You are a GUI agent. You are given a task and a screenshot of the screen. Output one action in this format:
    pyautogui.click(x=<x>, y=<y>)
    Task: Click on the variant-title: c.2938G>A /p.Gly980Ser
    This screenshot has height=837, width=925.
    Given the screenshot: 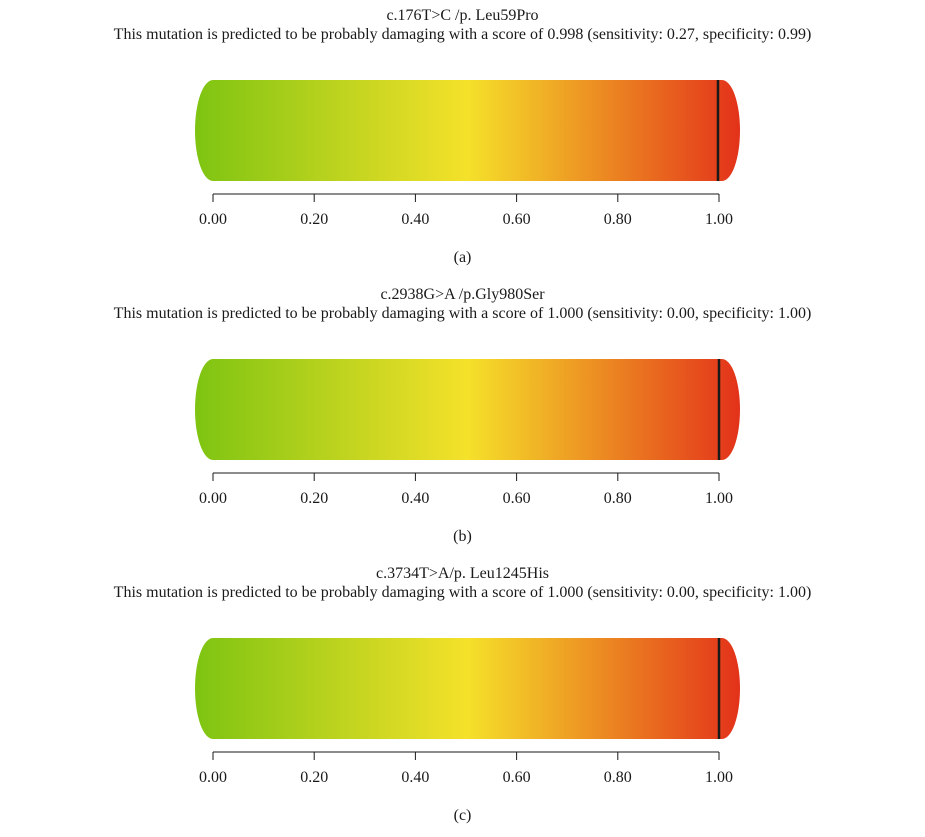 What is the action you would take?
    pyautogui.click(x=462, y=294)
    